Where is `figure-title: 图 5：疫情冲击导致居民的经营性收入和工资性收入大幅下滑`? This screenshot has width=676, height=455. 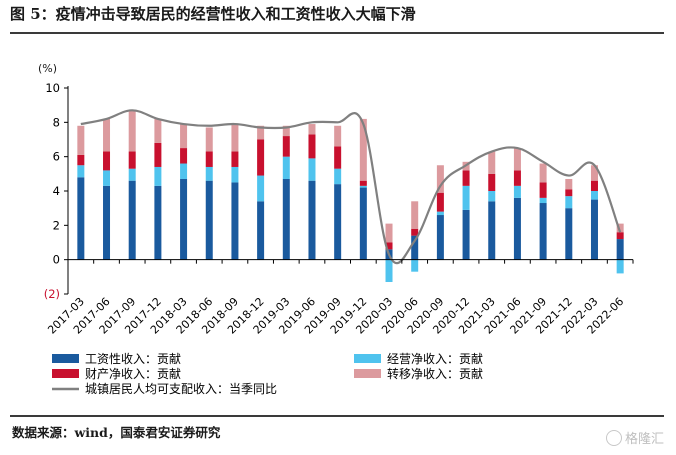 figure-title: 图 5：疫情冲击导致居民的经营性收入和工资性收入大幅下滑 is located at coordinates (213, 14).